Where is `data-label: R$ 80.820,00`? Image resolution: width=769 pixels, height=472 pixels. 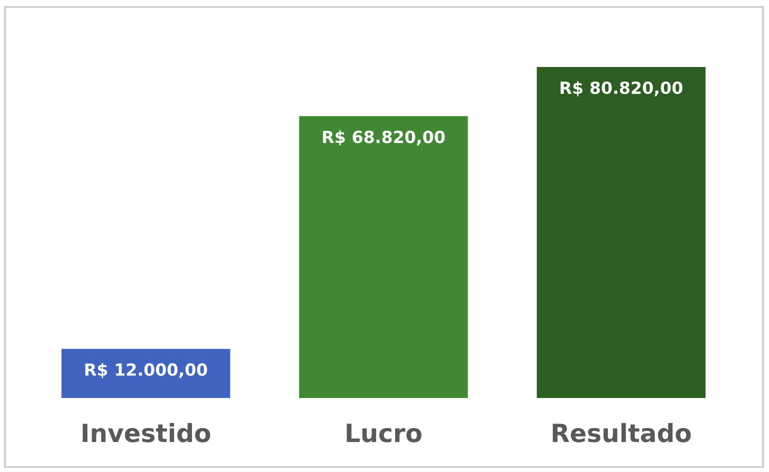
data-label: R$ 80.820,00 is located at coordinates (621, 88).